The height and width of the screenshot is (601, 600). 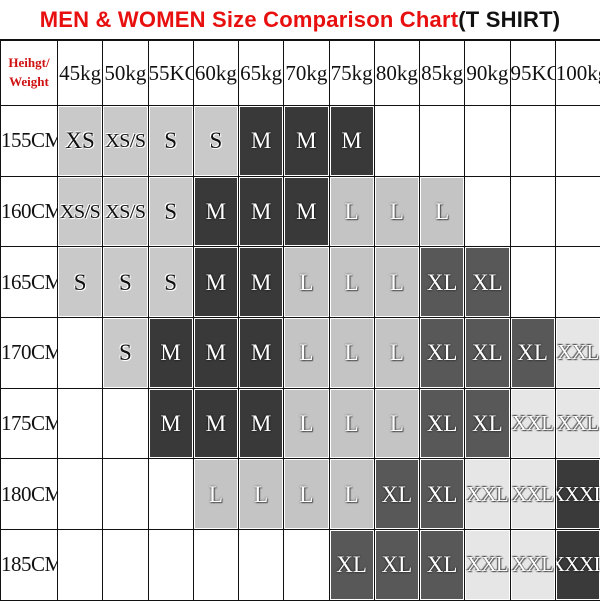 I want to click on size-label: XS/S, so click(x=125, y=212).